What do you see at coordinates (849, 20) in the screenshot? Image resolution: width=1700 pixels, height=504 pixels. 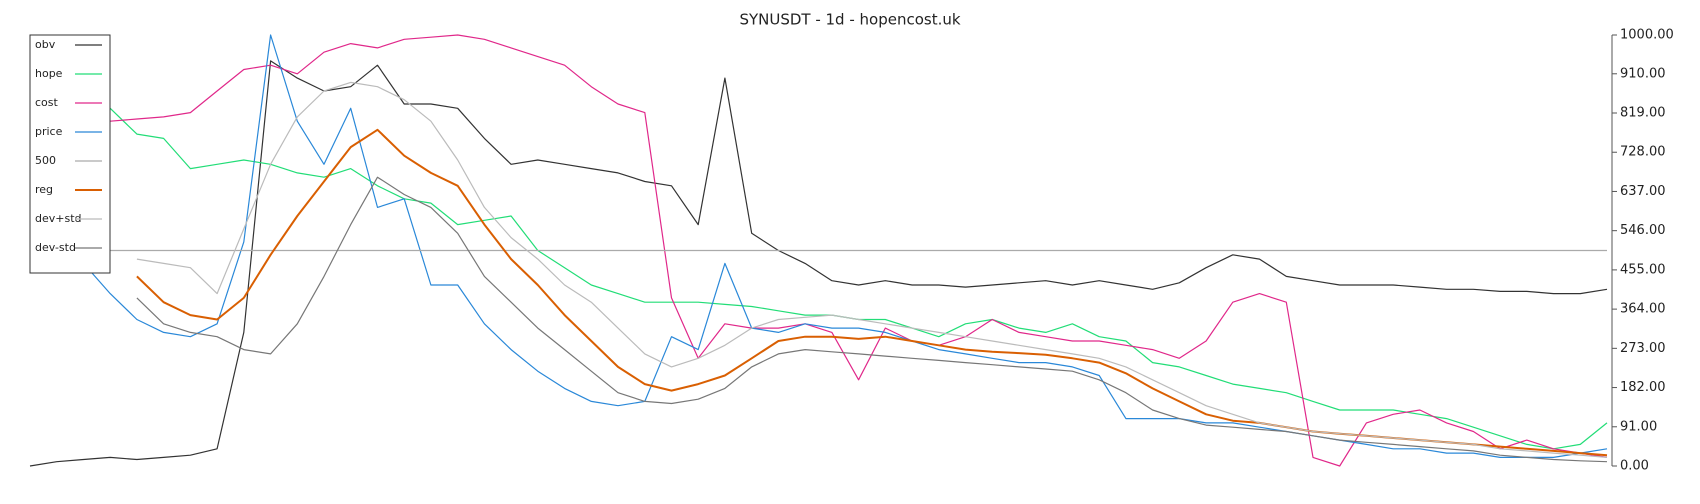 I see `chart-title: SYNUSDT - 1d - hopencost.uk` at bounding box center [849, 20].